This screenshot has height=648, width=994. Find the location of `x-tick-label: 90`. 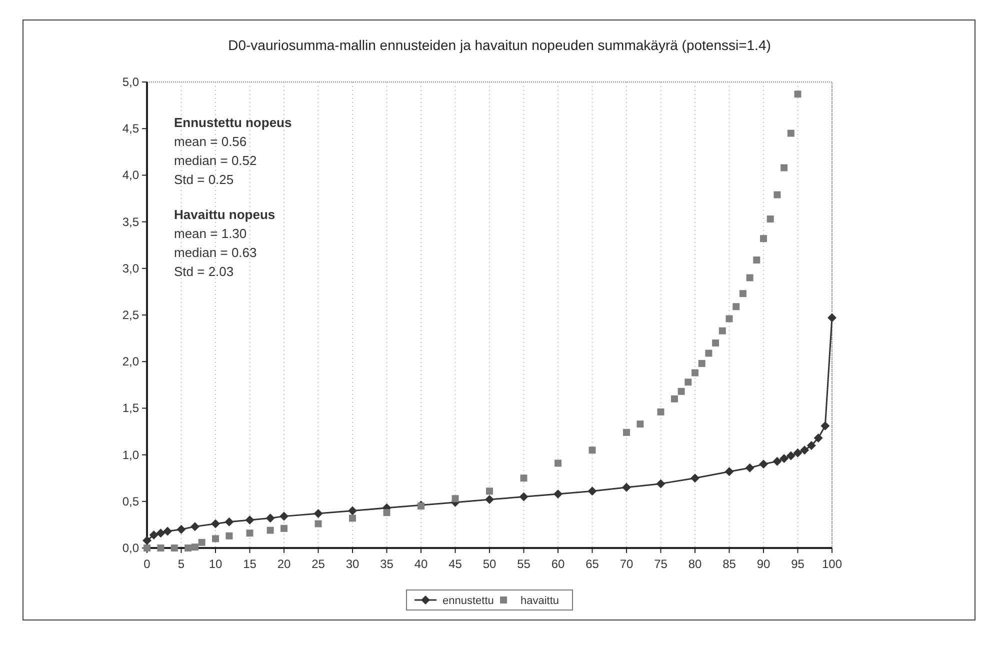

x-tick-label: 90 is located at coordinates (763, 564).